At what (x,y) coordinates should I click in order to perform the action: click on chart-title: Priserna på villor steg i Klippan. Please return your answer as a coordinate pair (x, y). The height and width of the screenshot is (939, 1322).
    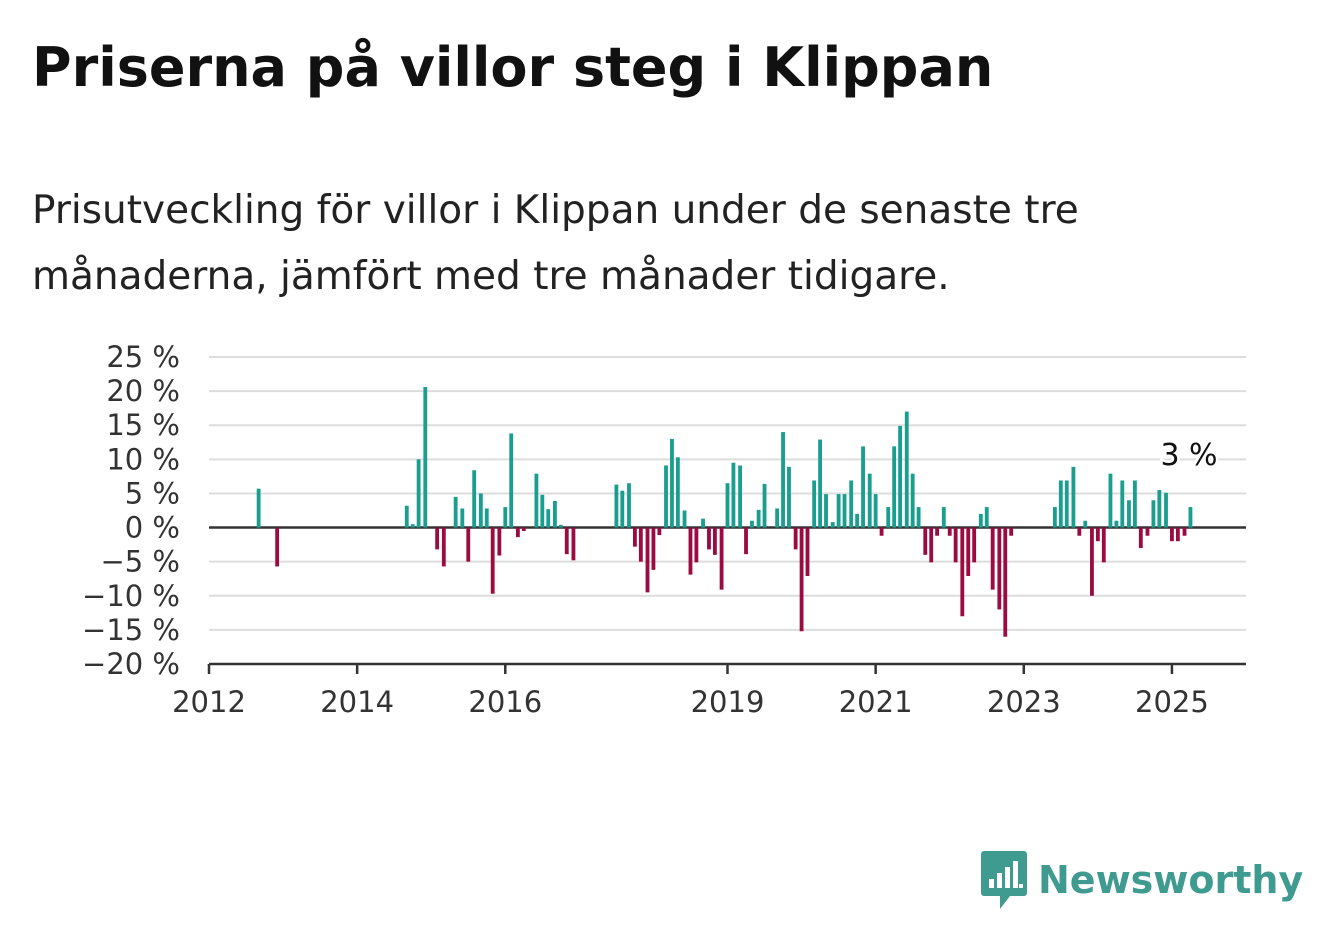
    Looking at the image, I should click on (513, 67).